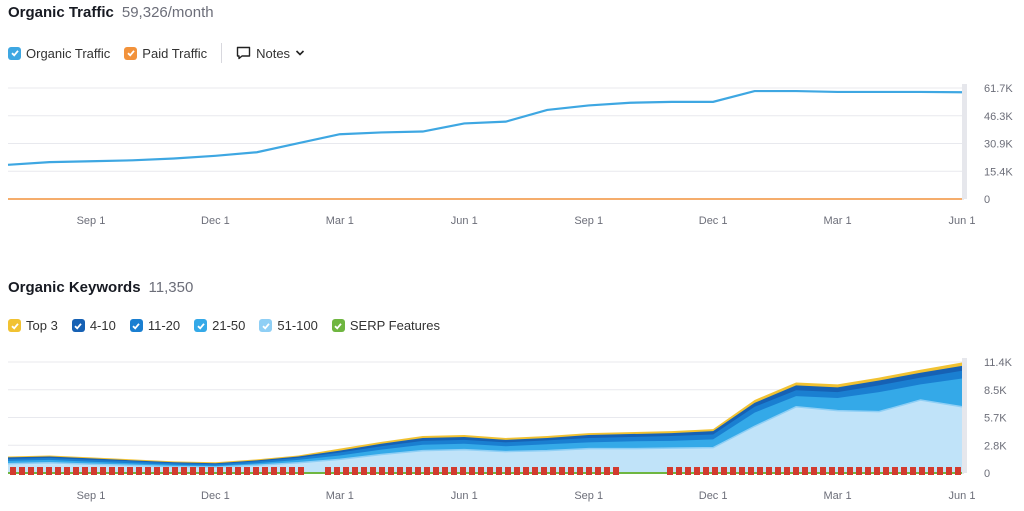  I want to click on y-tick-label: 0, so click(987, 200).